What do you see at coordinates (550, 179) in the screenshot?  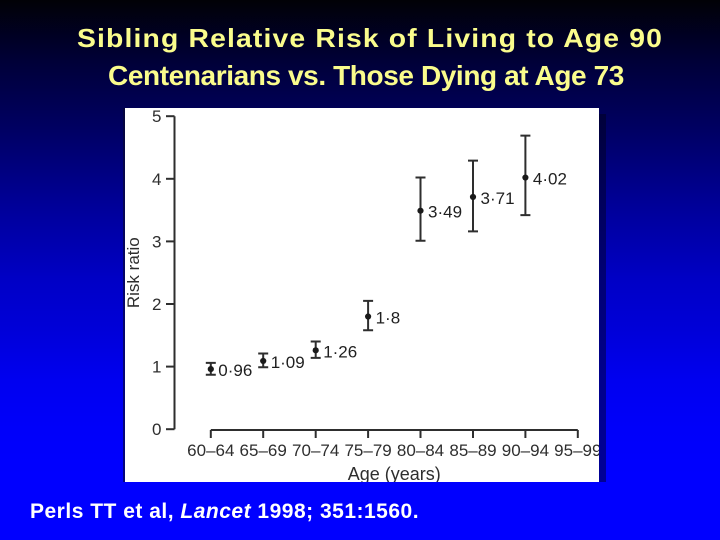 I see `svg-text: 4·02` at bounding box center [550, 179].